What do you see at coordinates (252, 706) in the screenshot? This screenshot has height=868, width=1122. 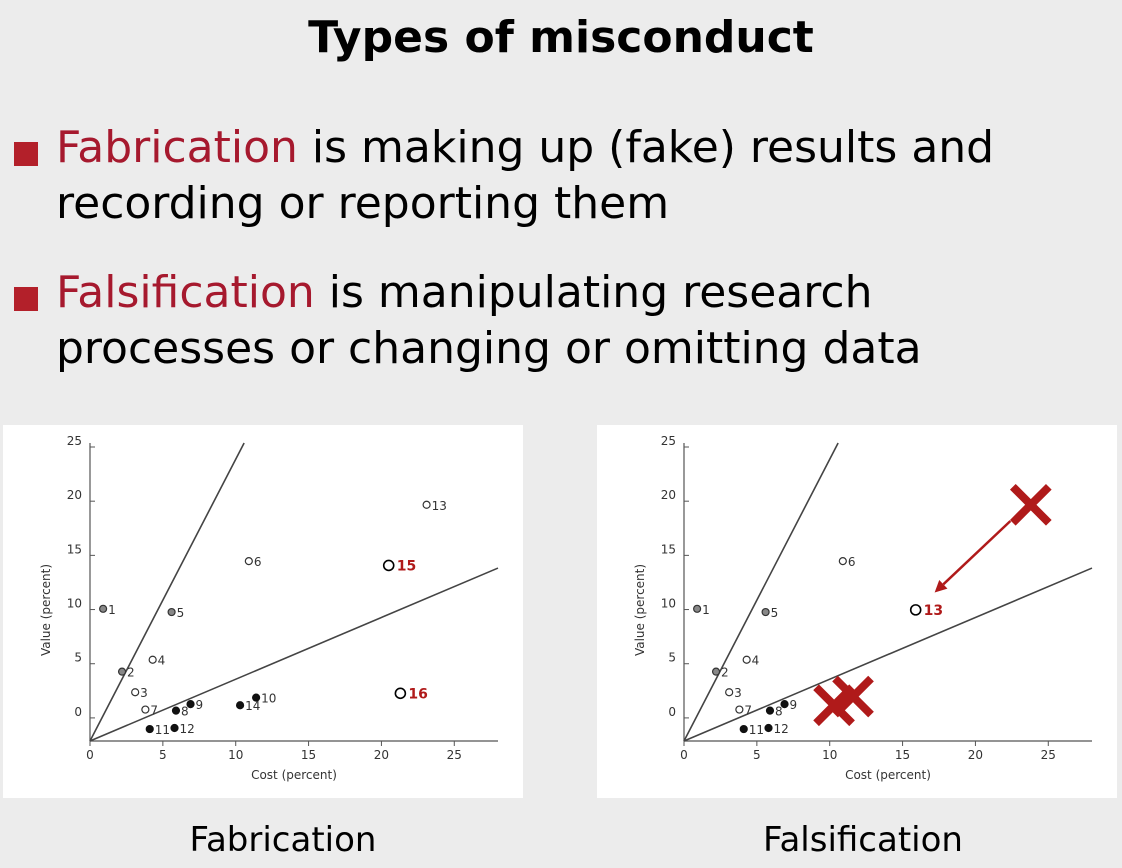 I see `data-label-14: 14` at bounding box center [252, 706].